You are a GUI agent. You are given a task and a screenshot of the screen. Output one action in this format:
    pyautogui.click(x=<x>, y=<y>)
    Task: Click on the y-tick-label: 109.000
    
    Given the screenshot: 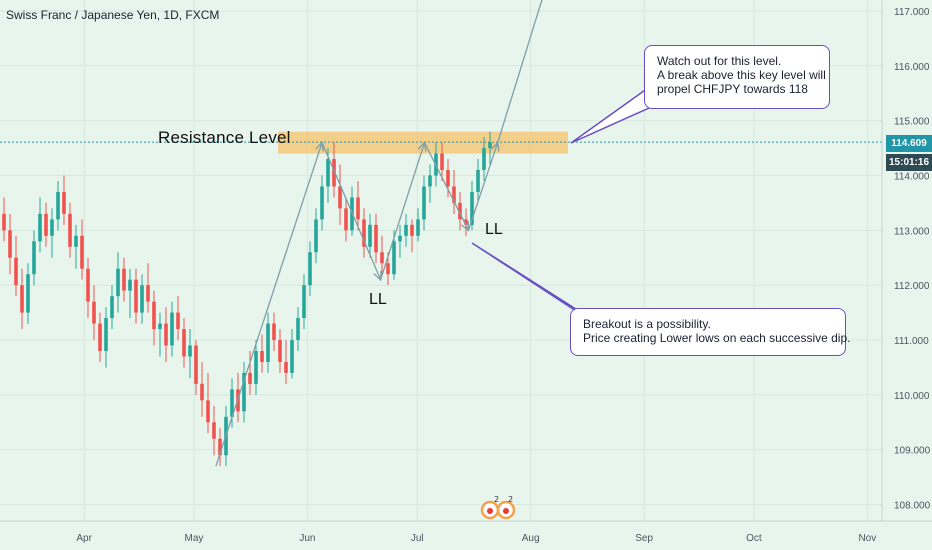 What is the action you would take?
    pyautogui.click(x=912, y=451)
    